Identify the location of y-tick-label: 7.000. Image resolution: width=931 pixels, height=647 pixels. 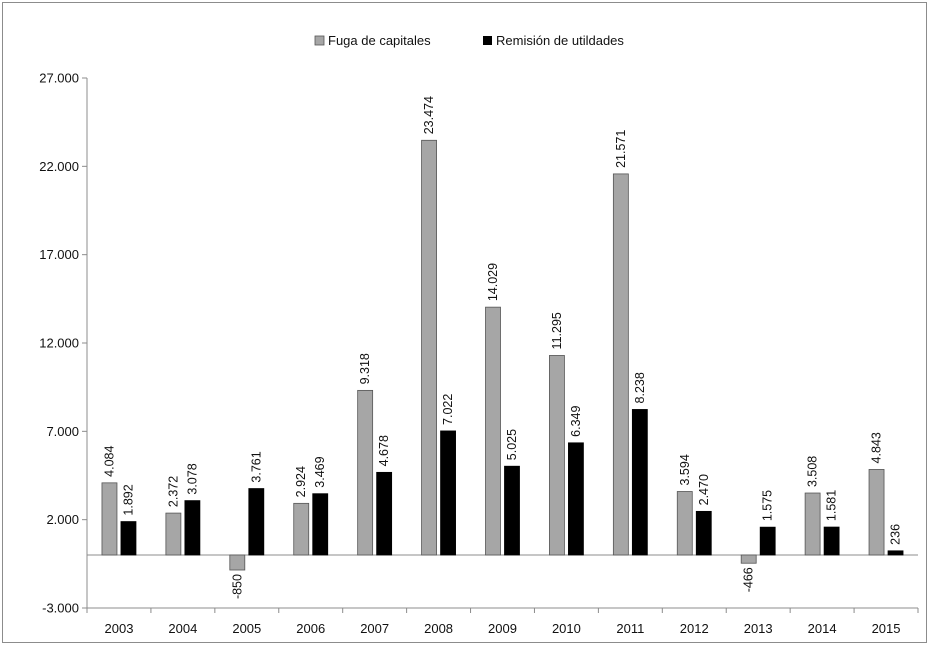
(62, 431).